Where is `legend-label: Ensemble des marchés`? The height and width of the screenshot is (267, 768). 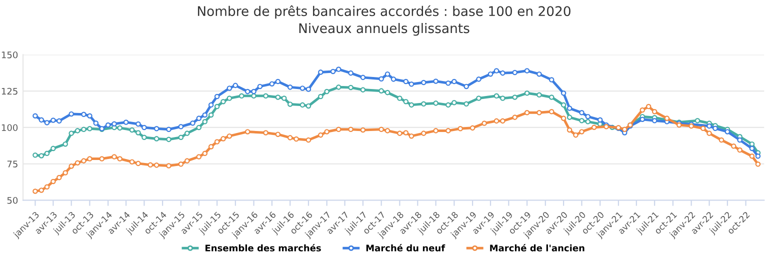 legend-label: Ensemble des marchés is located at coordinates (263, 248).